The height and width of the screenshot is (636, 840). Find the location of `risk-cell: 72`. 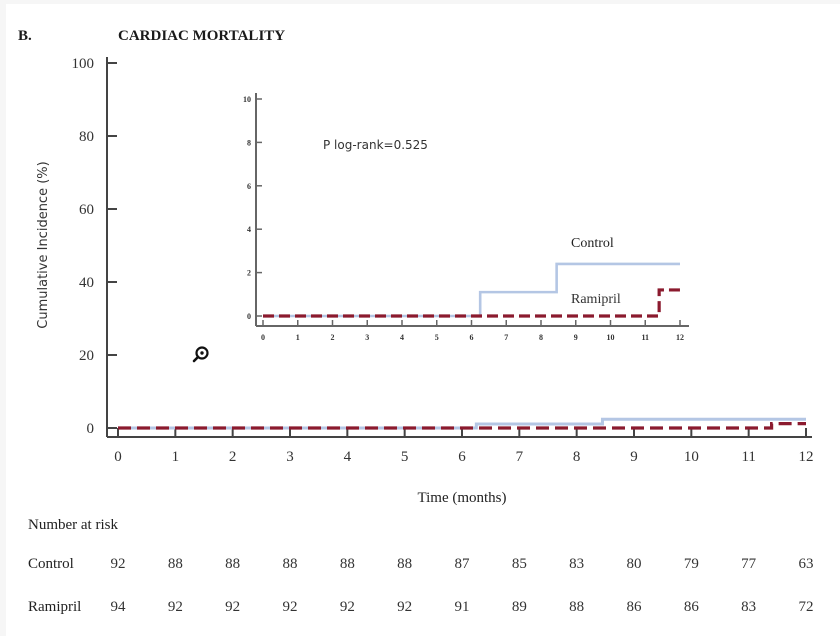

risk-cell: 72 is located at coordinates (806, 607).